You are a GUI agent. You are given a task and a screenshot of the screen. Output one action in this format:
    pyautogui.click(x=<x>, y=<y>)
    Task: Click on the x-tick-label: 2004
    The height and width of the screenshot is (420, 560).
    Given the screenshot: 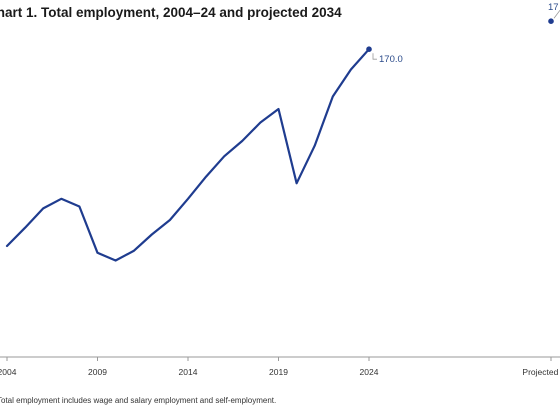 What is the action you would take?
    pyautogui.click(x=8, y=372)
    